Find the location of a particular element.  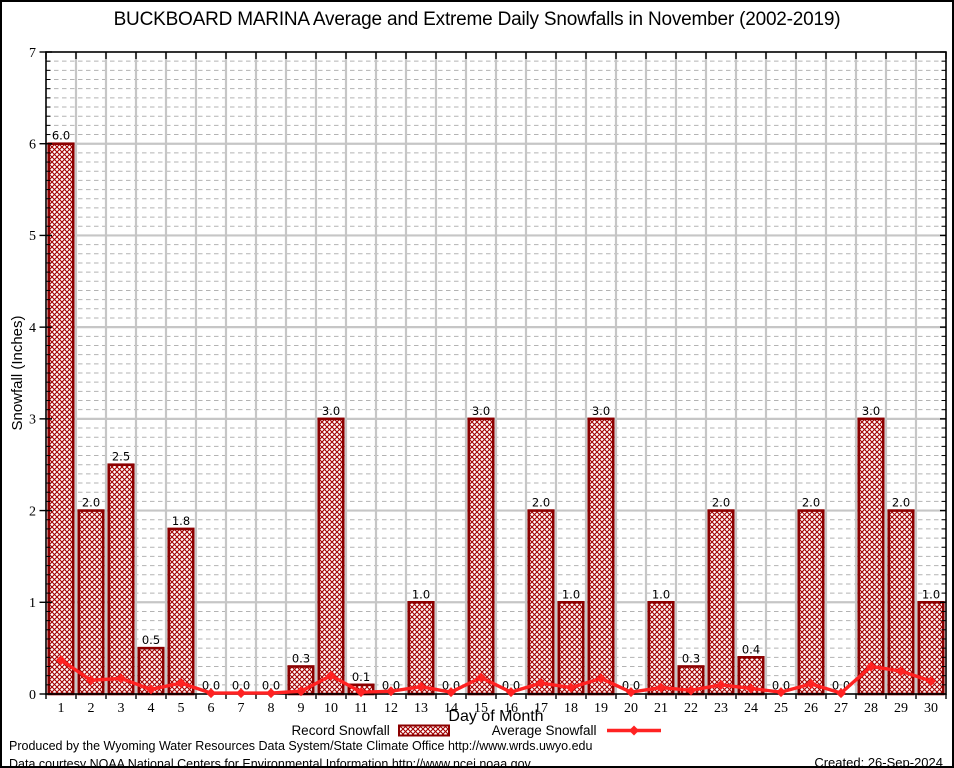

footer-created-date: Created: 26-Sep-2024 is located at coordinates (878, 761).